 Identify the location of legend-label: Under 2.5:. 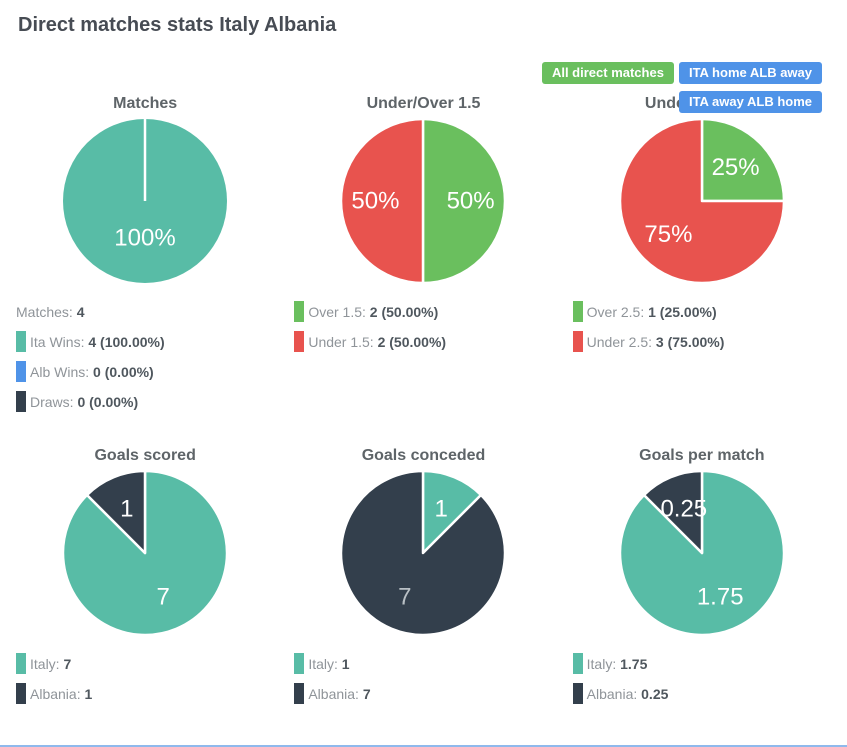
(621, 342).